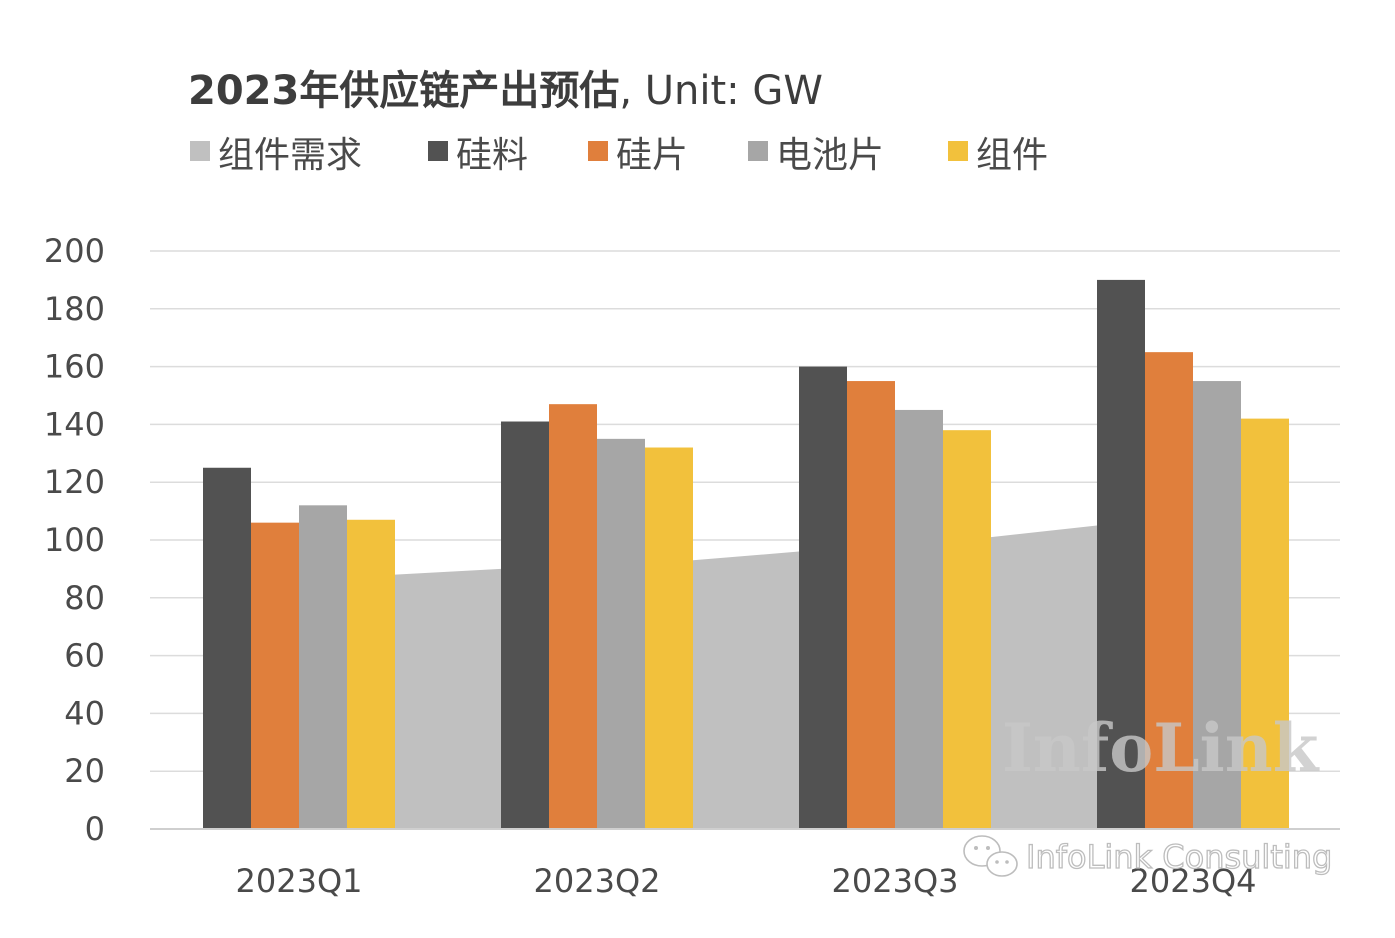 This screenshot has width=1395, height=938. Describe the element at coordinates (323, 667) in the screenshot. I see `bar-cell-2023Q1` at that location.